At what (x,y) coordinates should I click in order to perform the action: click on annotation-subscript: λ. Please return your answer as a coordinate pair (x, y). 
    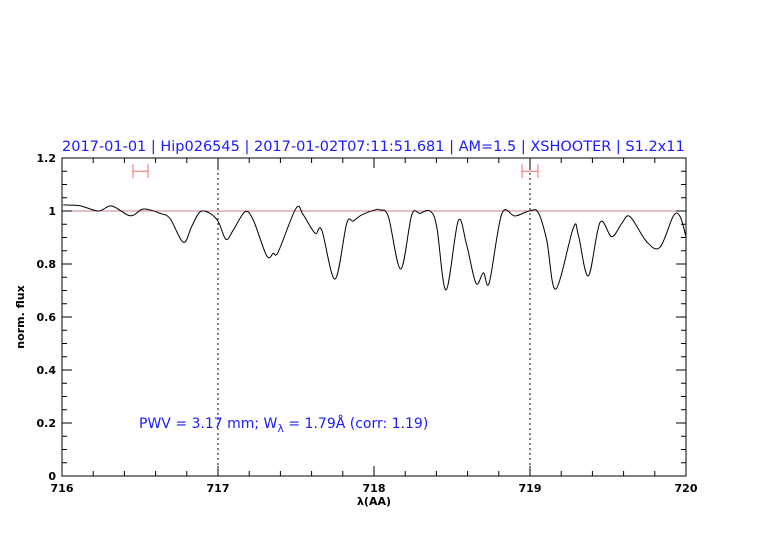
    Looking at the image, I should click on (280, 428).